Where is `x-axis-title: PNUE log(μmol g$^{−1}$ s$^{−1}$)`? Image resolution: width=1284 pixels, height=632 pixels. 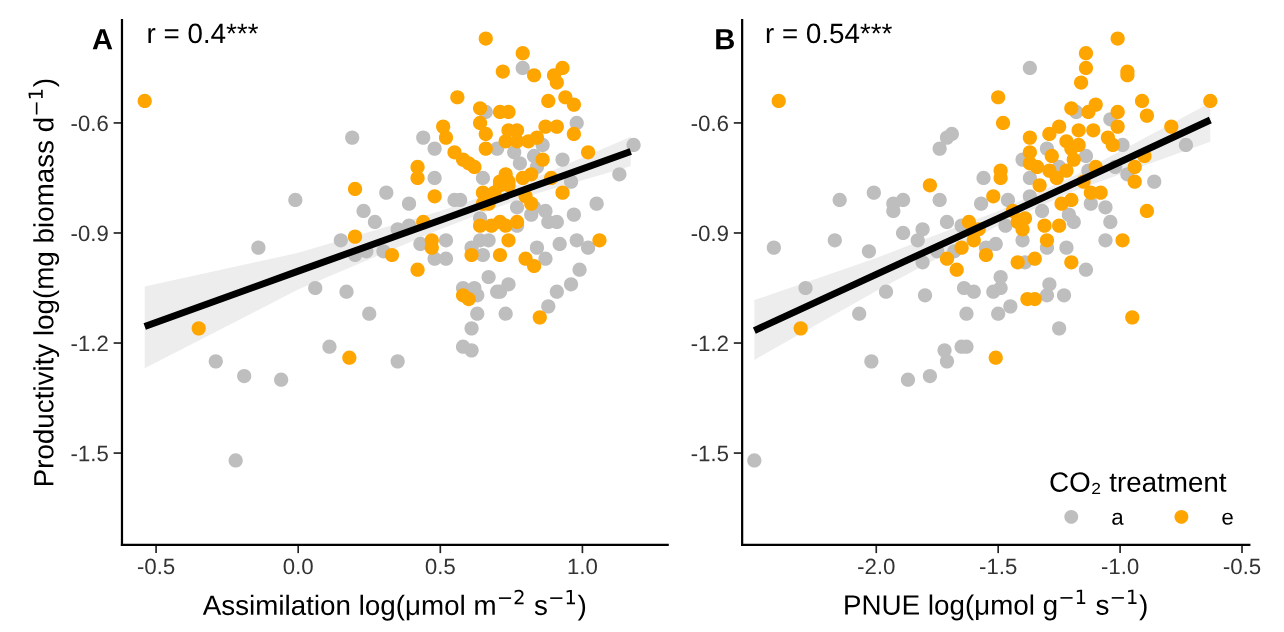 x-axis-title: PNUE log(μmol g$^{−1}$ s$^{−1}$) is located at coordinates (996, 605).